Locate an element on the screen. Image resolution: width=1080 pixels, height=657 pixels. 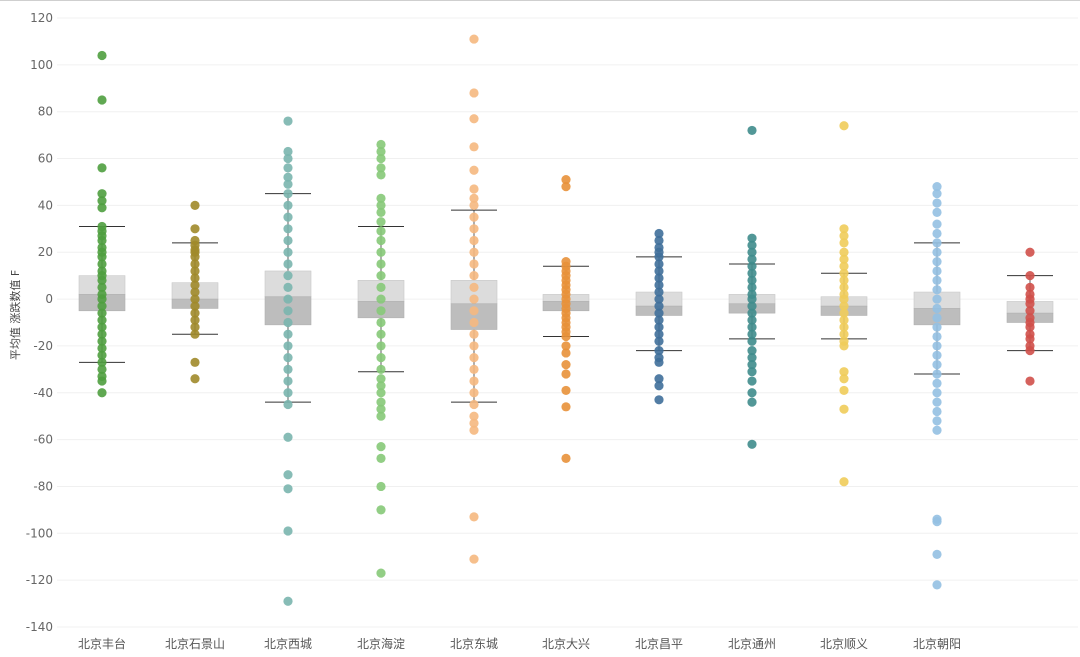
y-tick-label: -20 is located at coordinates (43, 346).